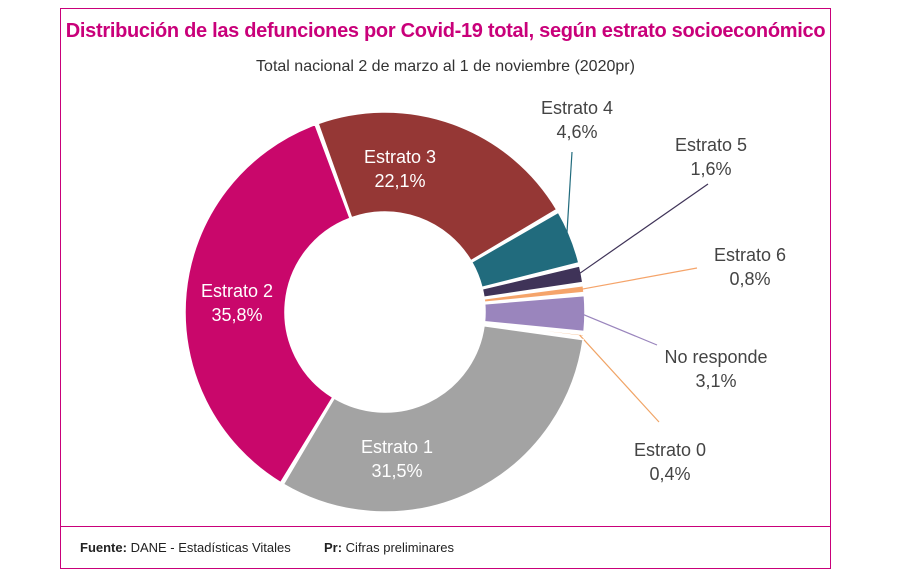 The height and width of the screenshot is (577, 900). I want to click on slice-label-estrato-0: Estrato 0, so click(670, 450).